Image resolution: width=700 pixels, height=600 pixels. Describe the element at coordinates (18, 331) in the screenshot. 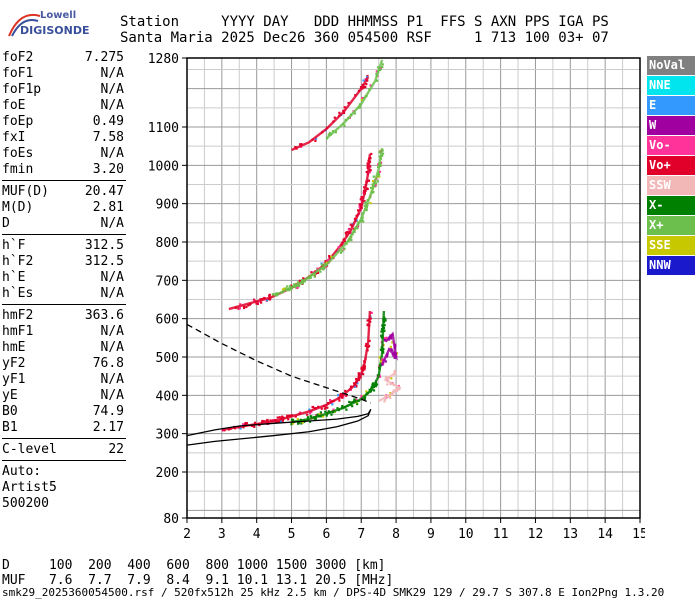

I see `param-name: hmF1` at that location.